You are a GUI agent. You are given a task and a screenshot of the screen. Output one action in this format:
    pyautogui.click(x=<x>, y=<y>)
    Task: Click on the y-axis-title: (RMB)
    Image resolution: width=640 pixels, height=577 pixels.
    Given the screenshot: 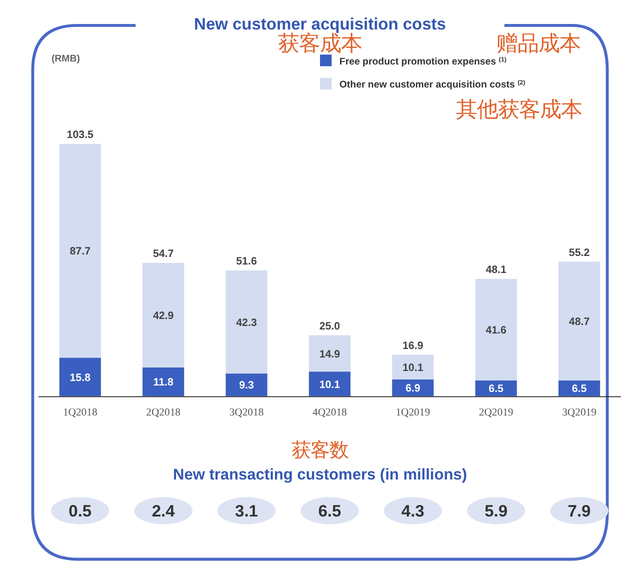 What is the action you would take?
    pyautogui.click(x=65, y=58)
    